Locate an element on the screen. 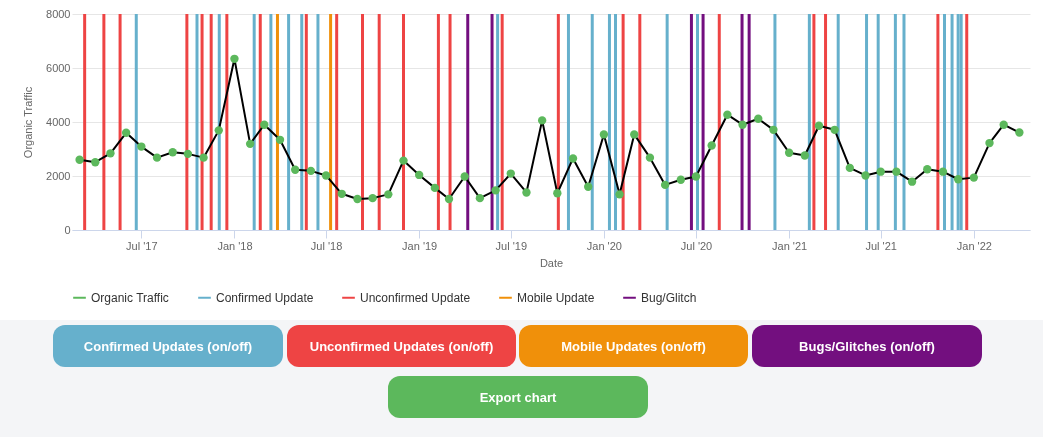 This screenshot has height=437, width=1043. legend-label: Organic Traffic is located at coordinates (130, 297).